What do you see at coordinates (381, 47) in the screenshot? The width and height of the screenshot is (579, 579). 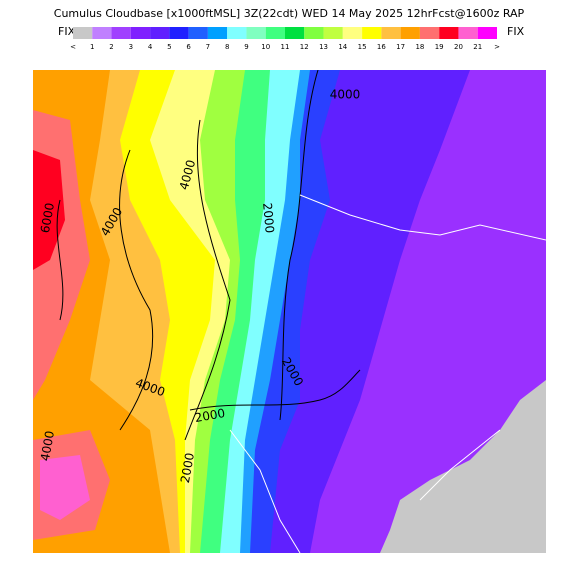 I see `colorbar-label: 16` at bounding box center [381, 47].